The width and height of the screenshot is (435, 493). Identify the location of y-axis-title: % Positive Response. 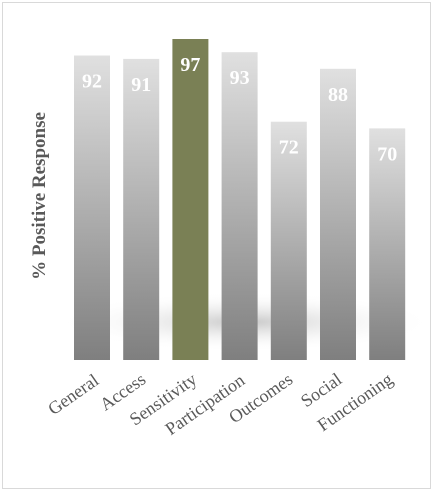
(39, 196).